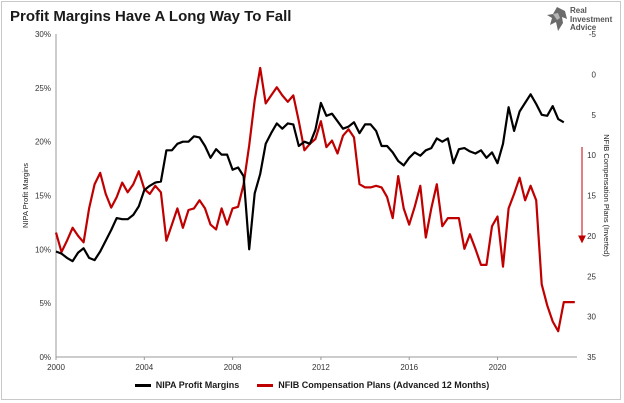  Describe the element at coordinates (43, 34) in the screenshot. I see `y-left-tick-label: 30%` at that location.